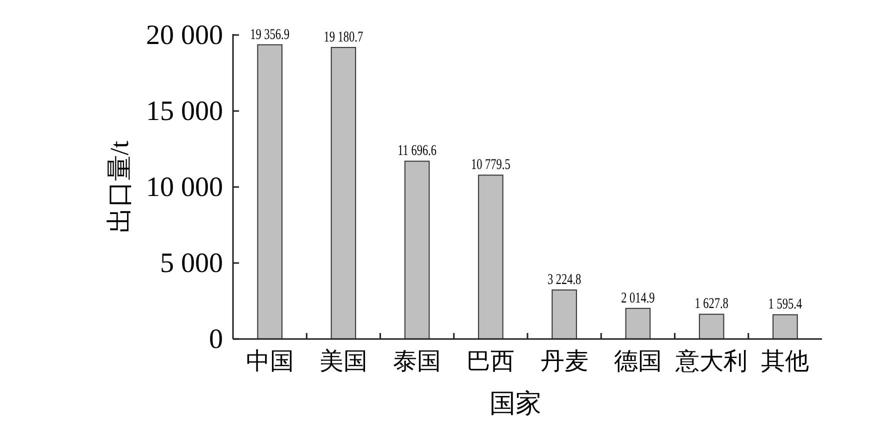  I want to click on data-label: 2 014.9, so click(638, 297).